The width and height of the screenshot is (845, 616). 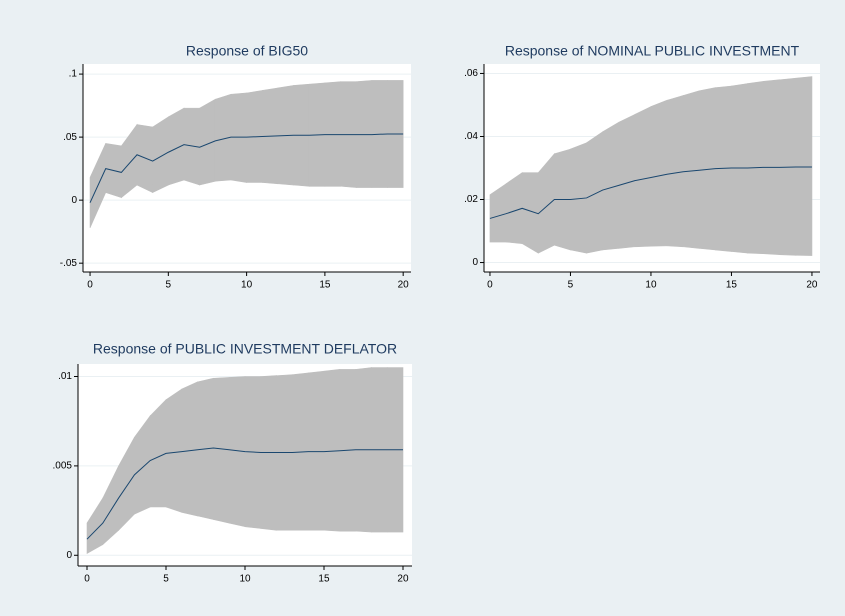 What do you see at coordinates (70, 137) in the screenshot?
I see `y-tick-label: .05` at bounding box center [70, 137].